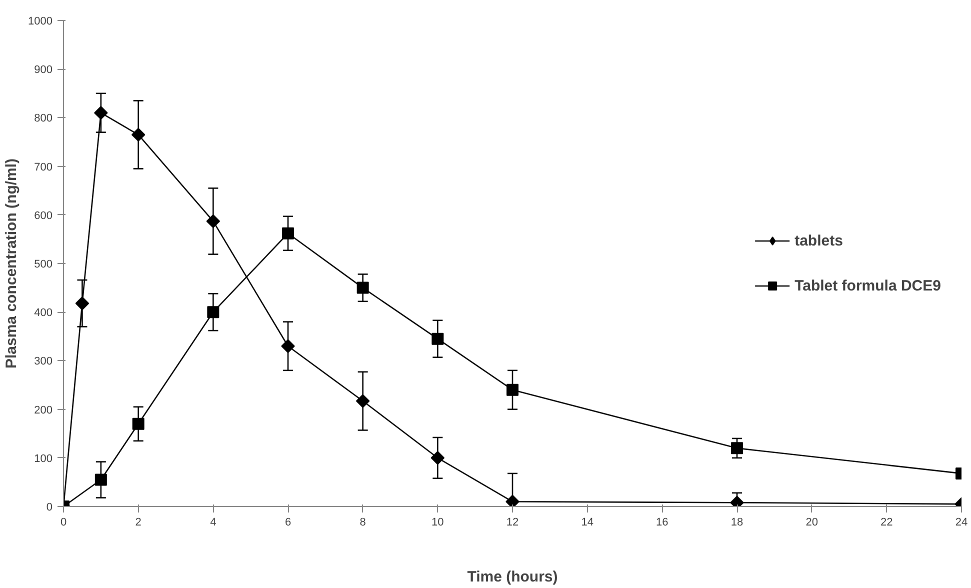 Image resolution: width=971 pixels, height=588 pixels. I want to click on y-tick-label: 200, so click(43, 410).